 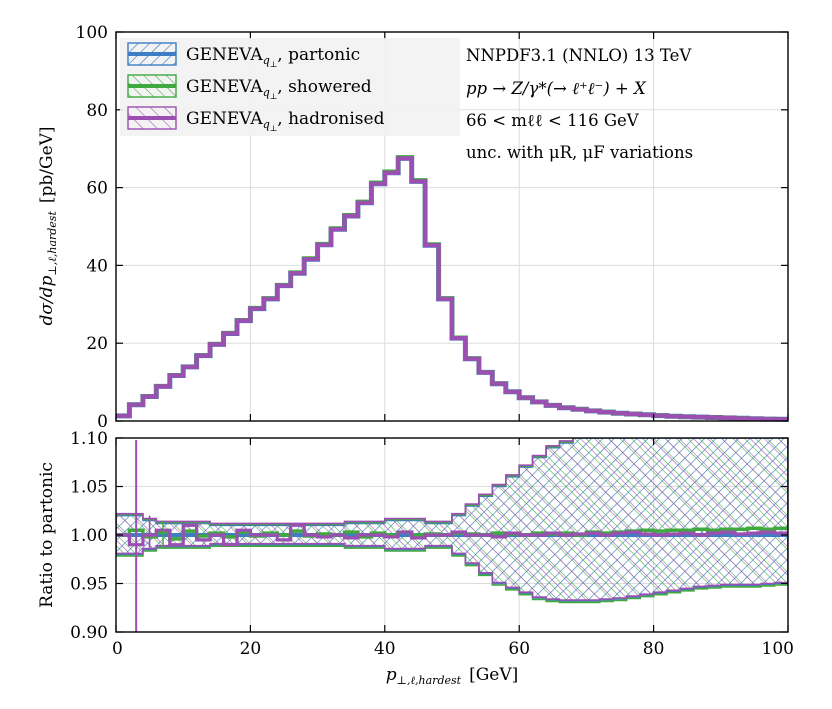 I want to click on annotation-process: pp → Z/γ*(→ ℓ⁺ℓ⁻) + X, so click(x=556, y=88).